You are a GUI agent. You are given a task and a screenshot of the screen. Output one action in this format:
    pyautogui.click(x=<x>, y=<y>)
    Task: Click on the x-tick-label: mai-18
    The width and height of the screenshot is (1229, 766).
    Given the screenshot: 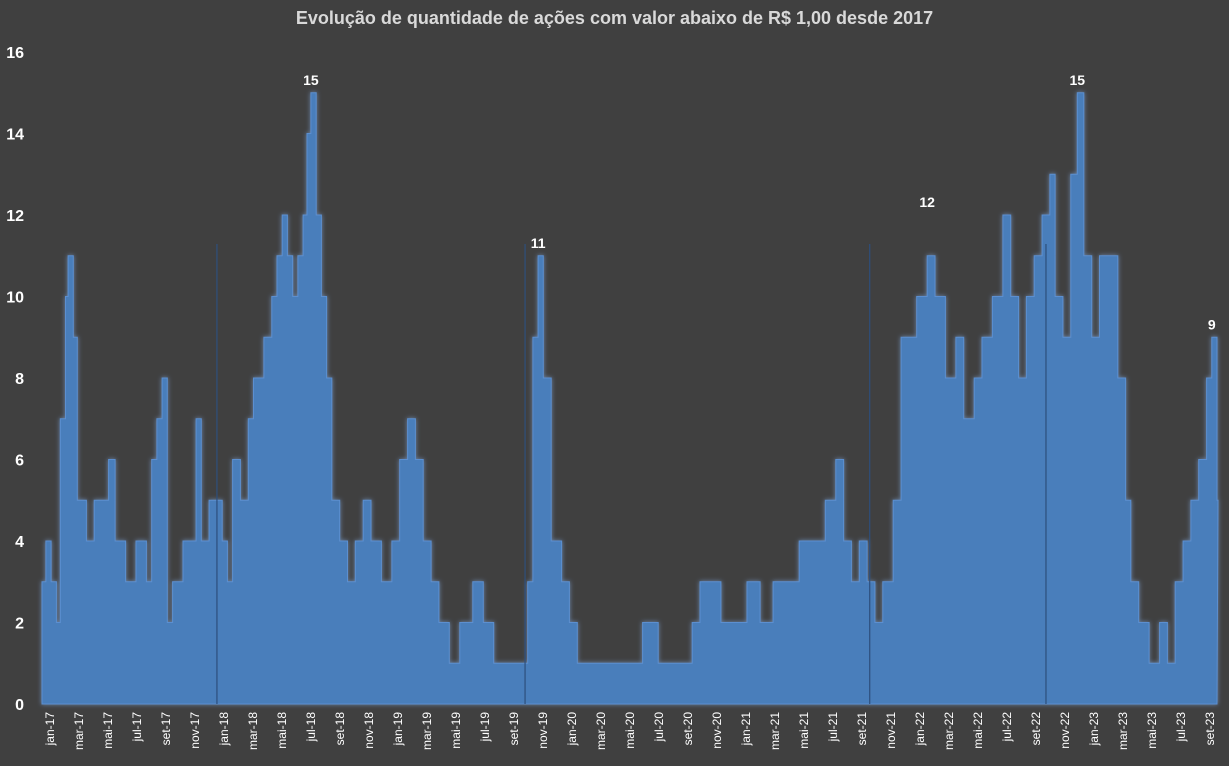 What is the action you would take?
    pyautogui.click(x=282, y=730)
    